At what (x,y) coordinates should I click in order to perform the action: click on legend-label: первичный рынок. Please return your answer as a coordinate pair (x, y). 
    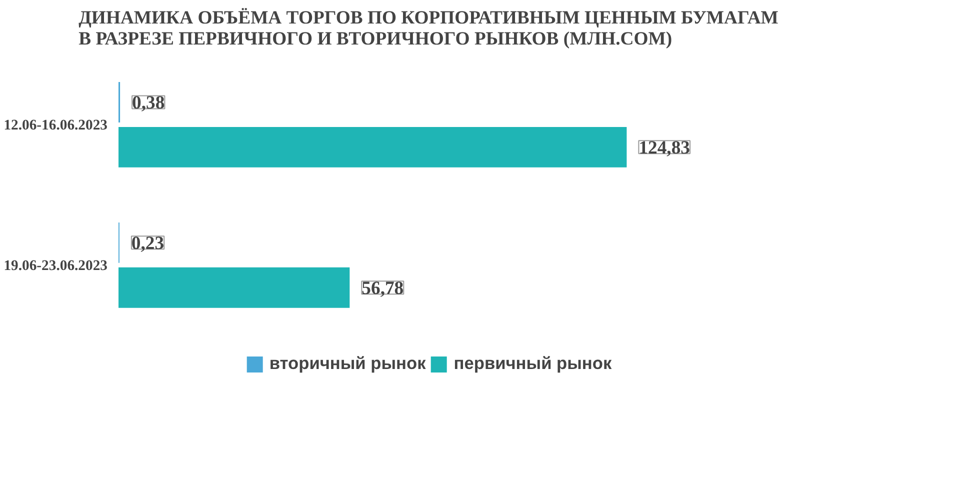
    Looking at the image, I should click on (533, 363).